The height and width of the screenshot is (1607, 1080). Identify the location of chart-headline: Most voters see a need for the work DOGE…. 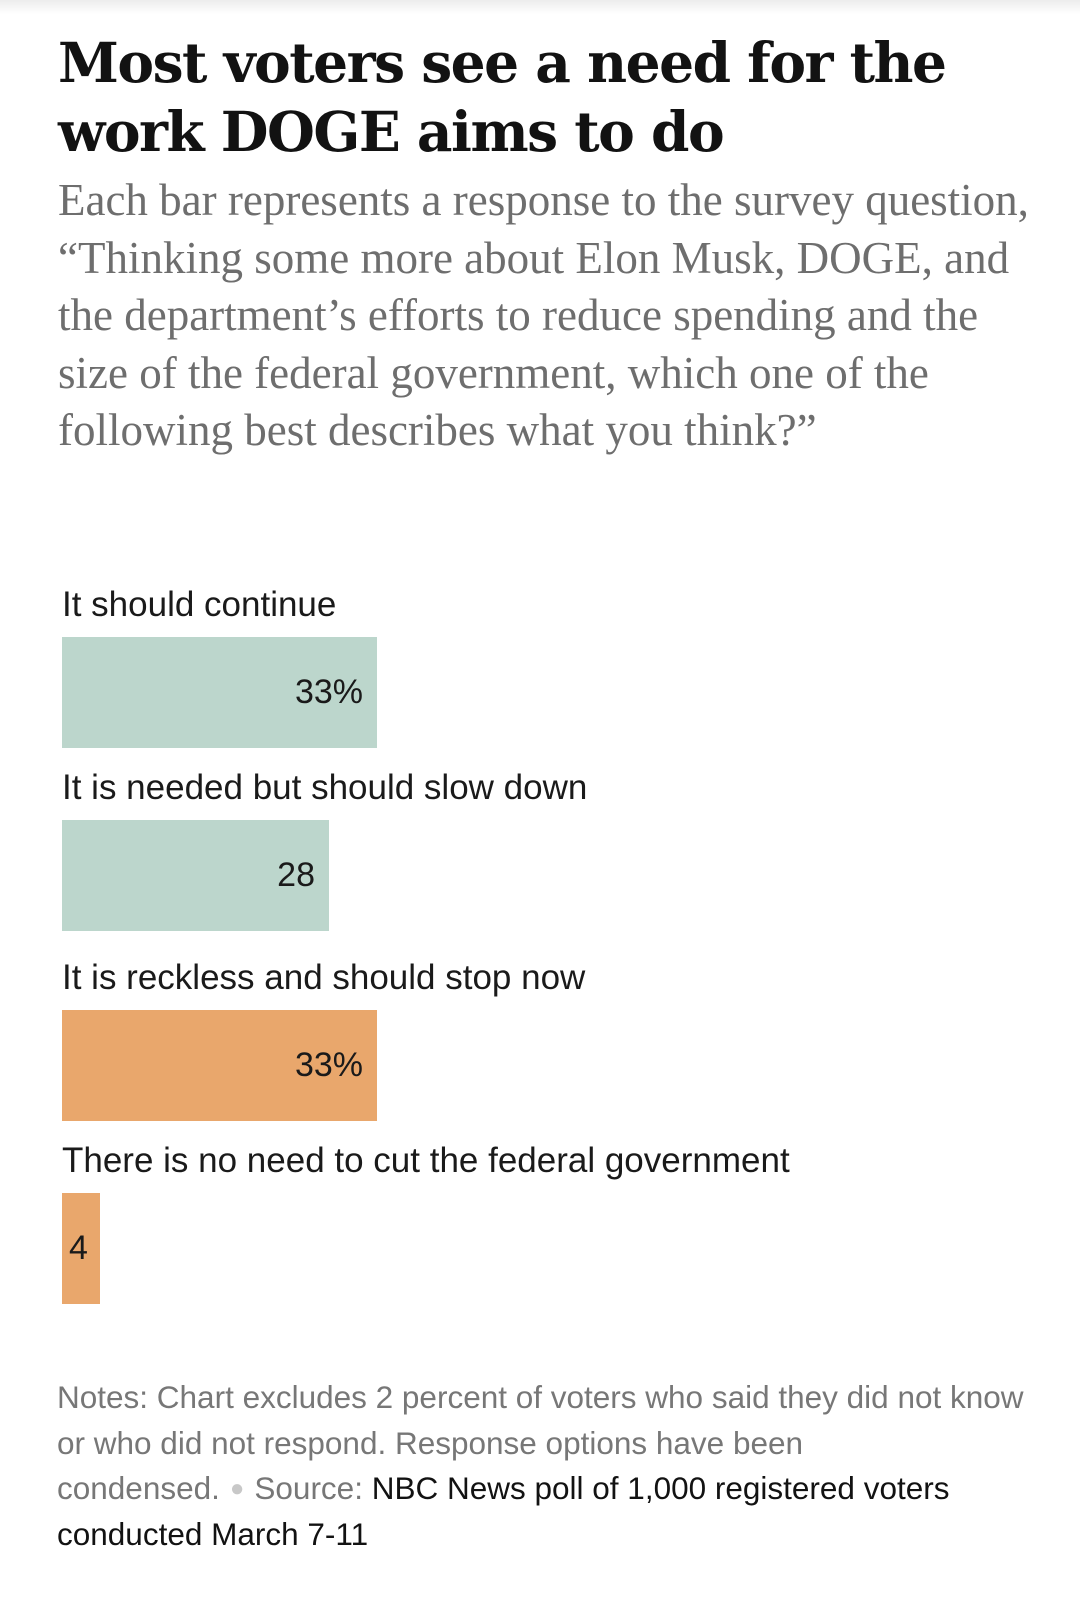
(502, 97).